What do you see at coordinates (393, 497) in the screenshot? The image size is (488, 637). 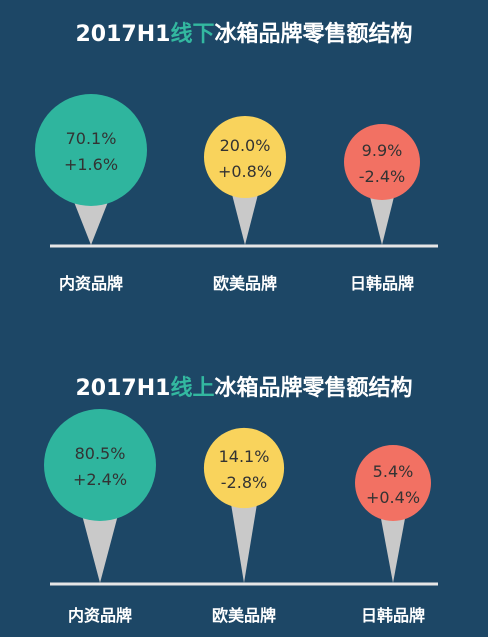 I see `change-label: +0.4%` at bounding box center [393, 497].